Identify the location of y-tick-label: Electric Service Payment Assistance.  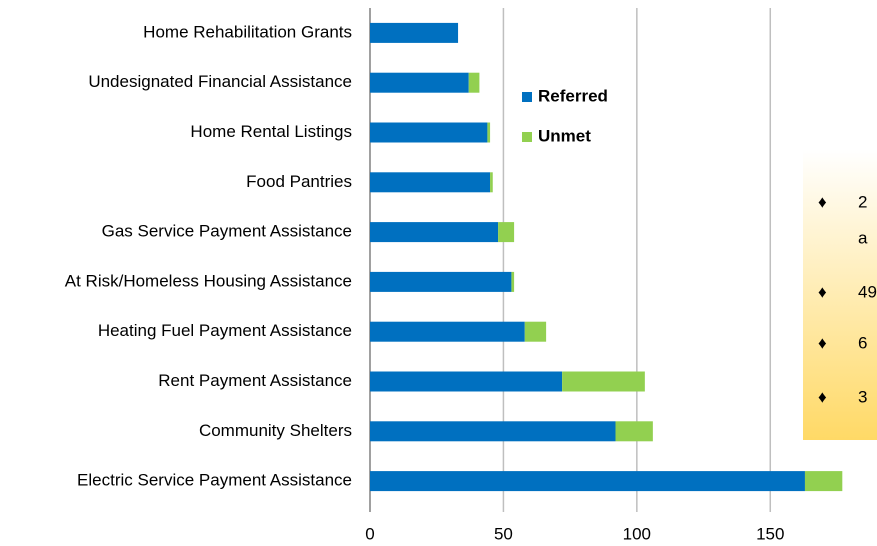
(214, 480).